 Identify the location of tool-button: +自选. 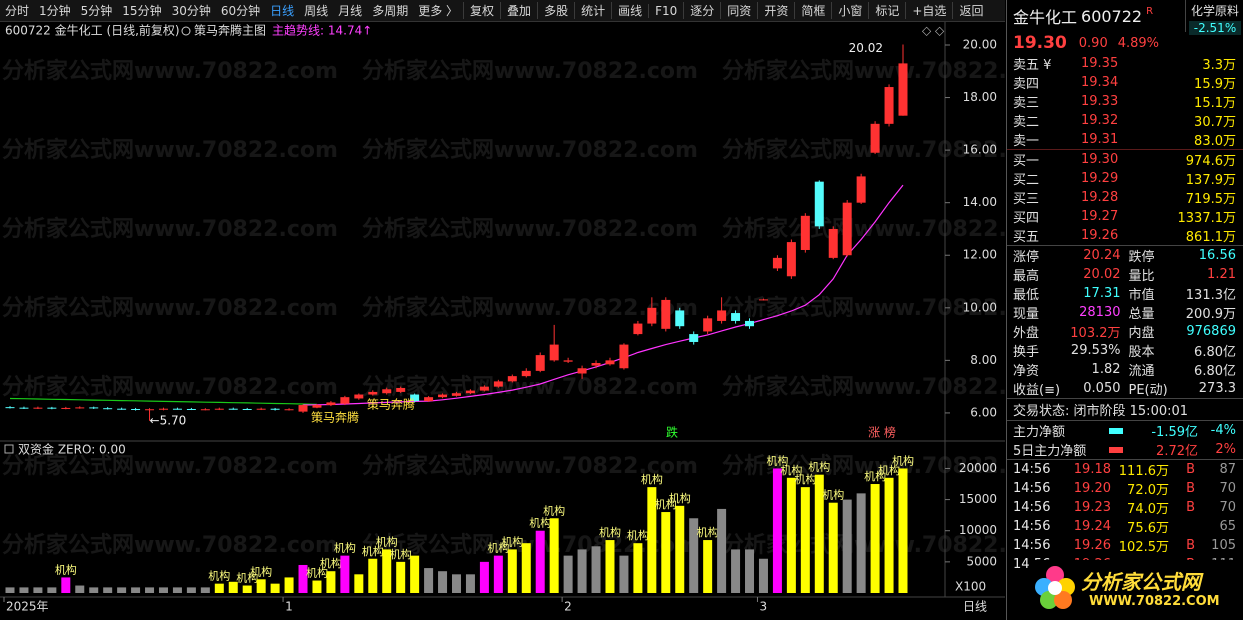
(928, 10).